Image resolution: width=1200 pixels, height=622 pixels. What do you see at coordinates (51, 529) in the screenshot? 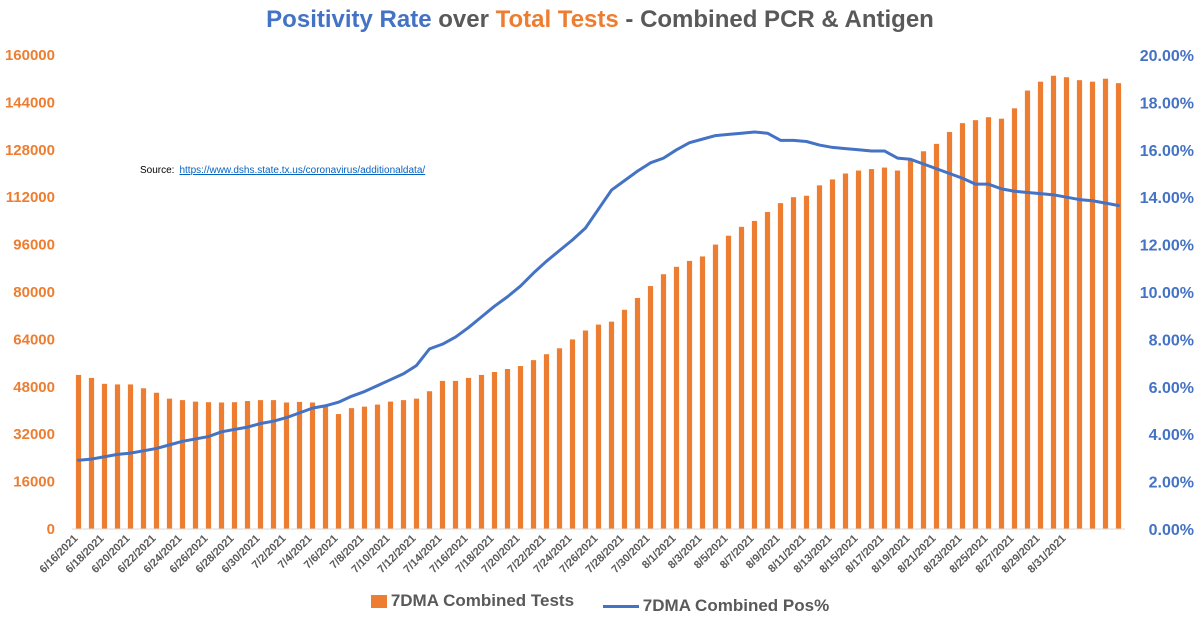
I see `left-axis-tick-label: 0` at bounding box center [51, 529].